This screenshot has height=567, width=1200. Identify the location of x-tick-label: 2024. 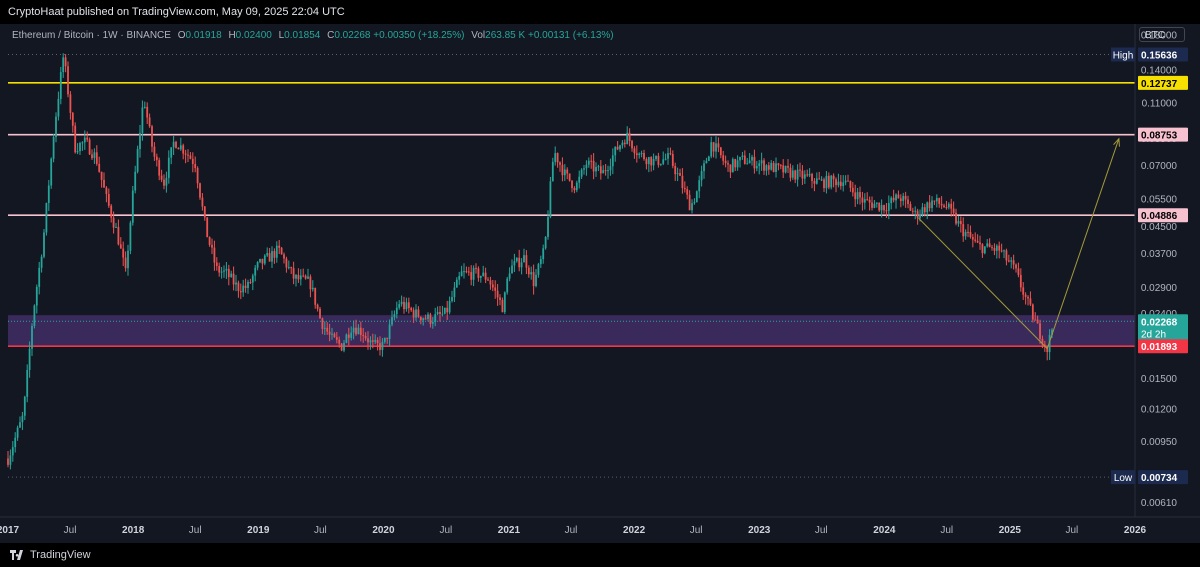
(884, 530).